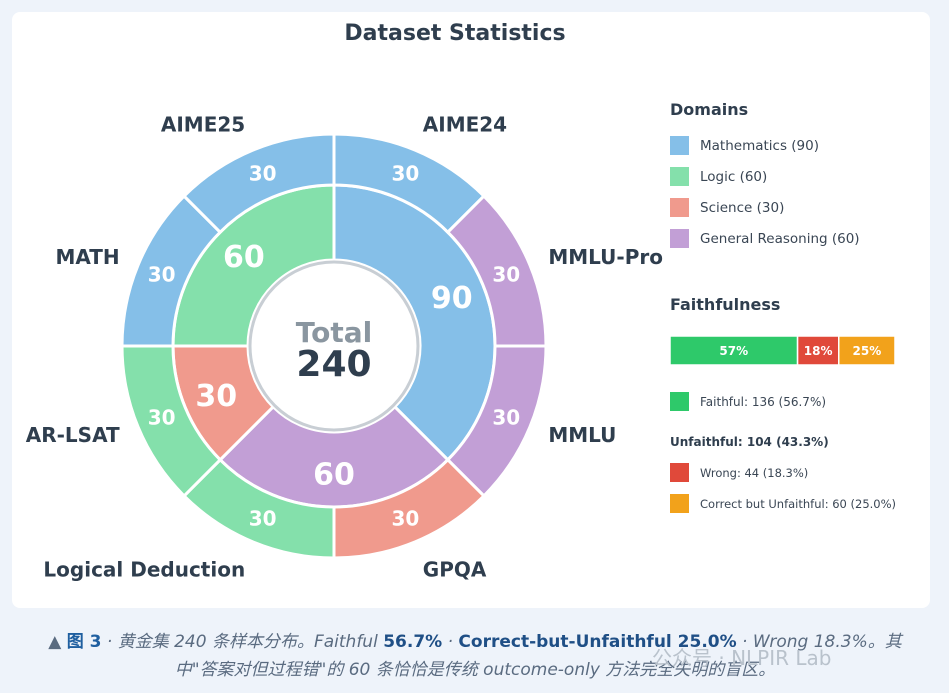 The width and height of the screenshot is (949, 693). What do you see at coordinates (413, 642) in the screenshot?
I see `caption-faithful-value: 56.7%` at bounding box center [413, 642].